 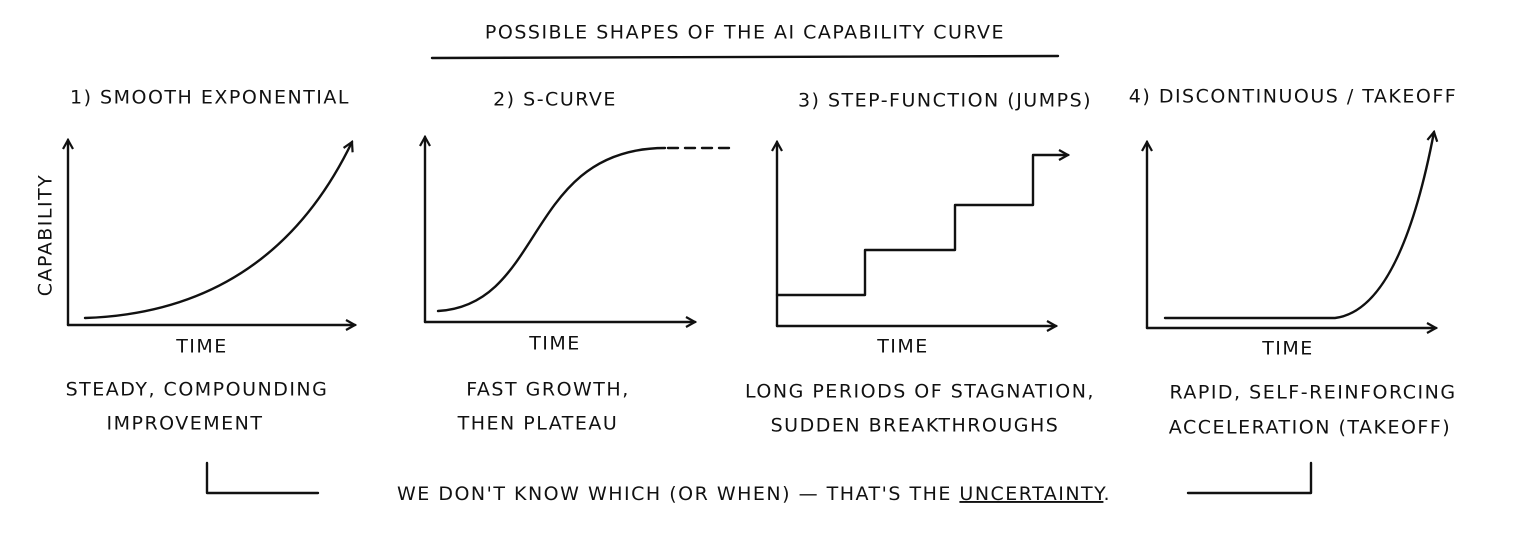 I want to click on bracket-right, so click(x=1249, y=478).